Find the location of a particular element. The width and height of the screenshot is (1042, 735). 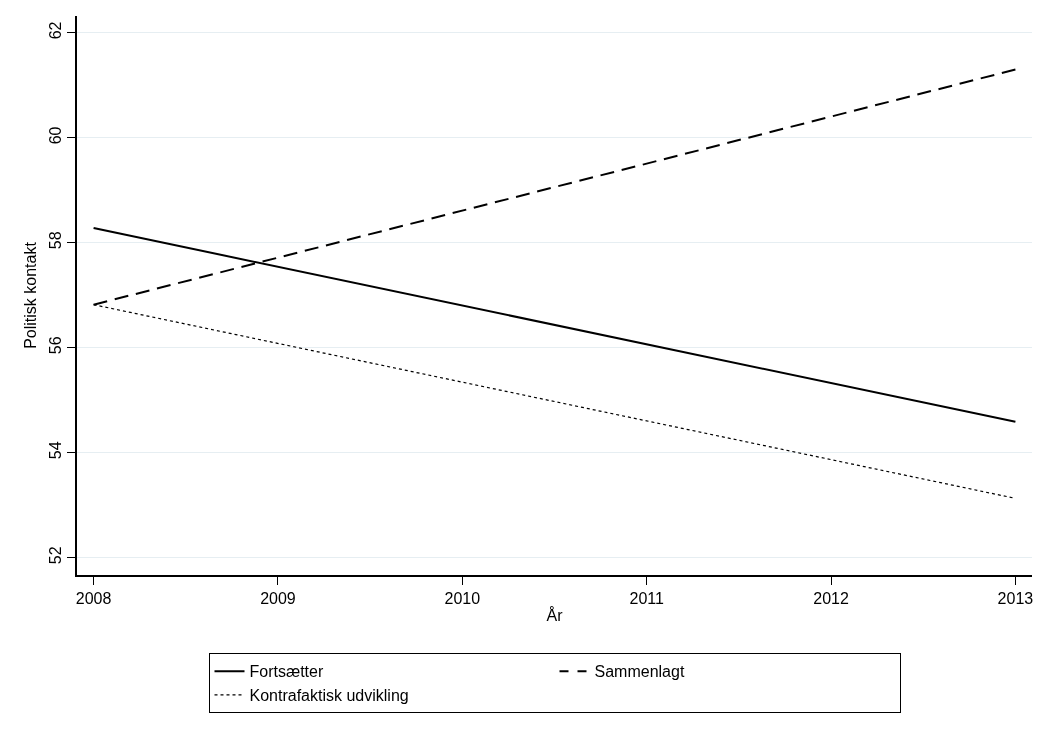

x-axis-title: År is located at coordinates (555, 615).